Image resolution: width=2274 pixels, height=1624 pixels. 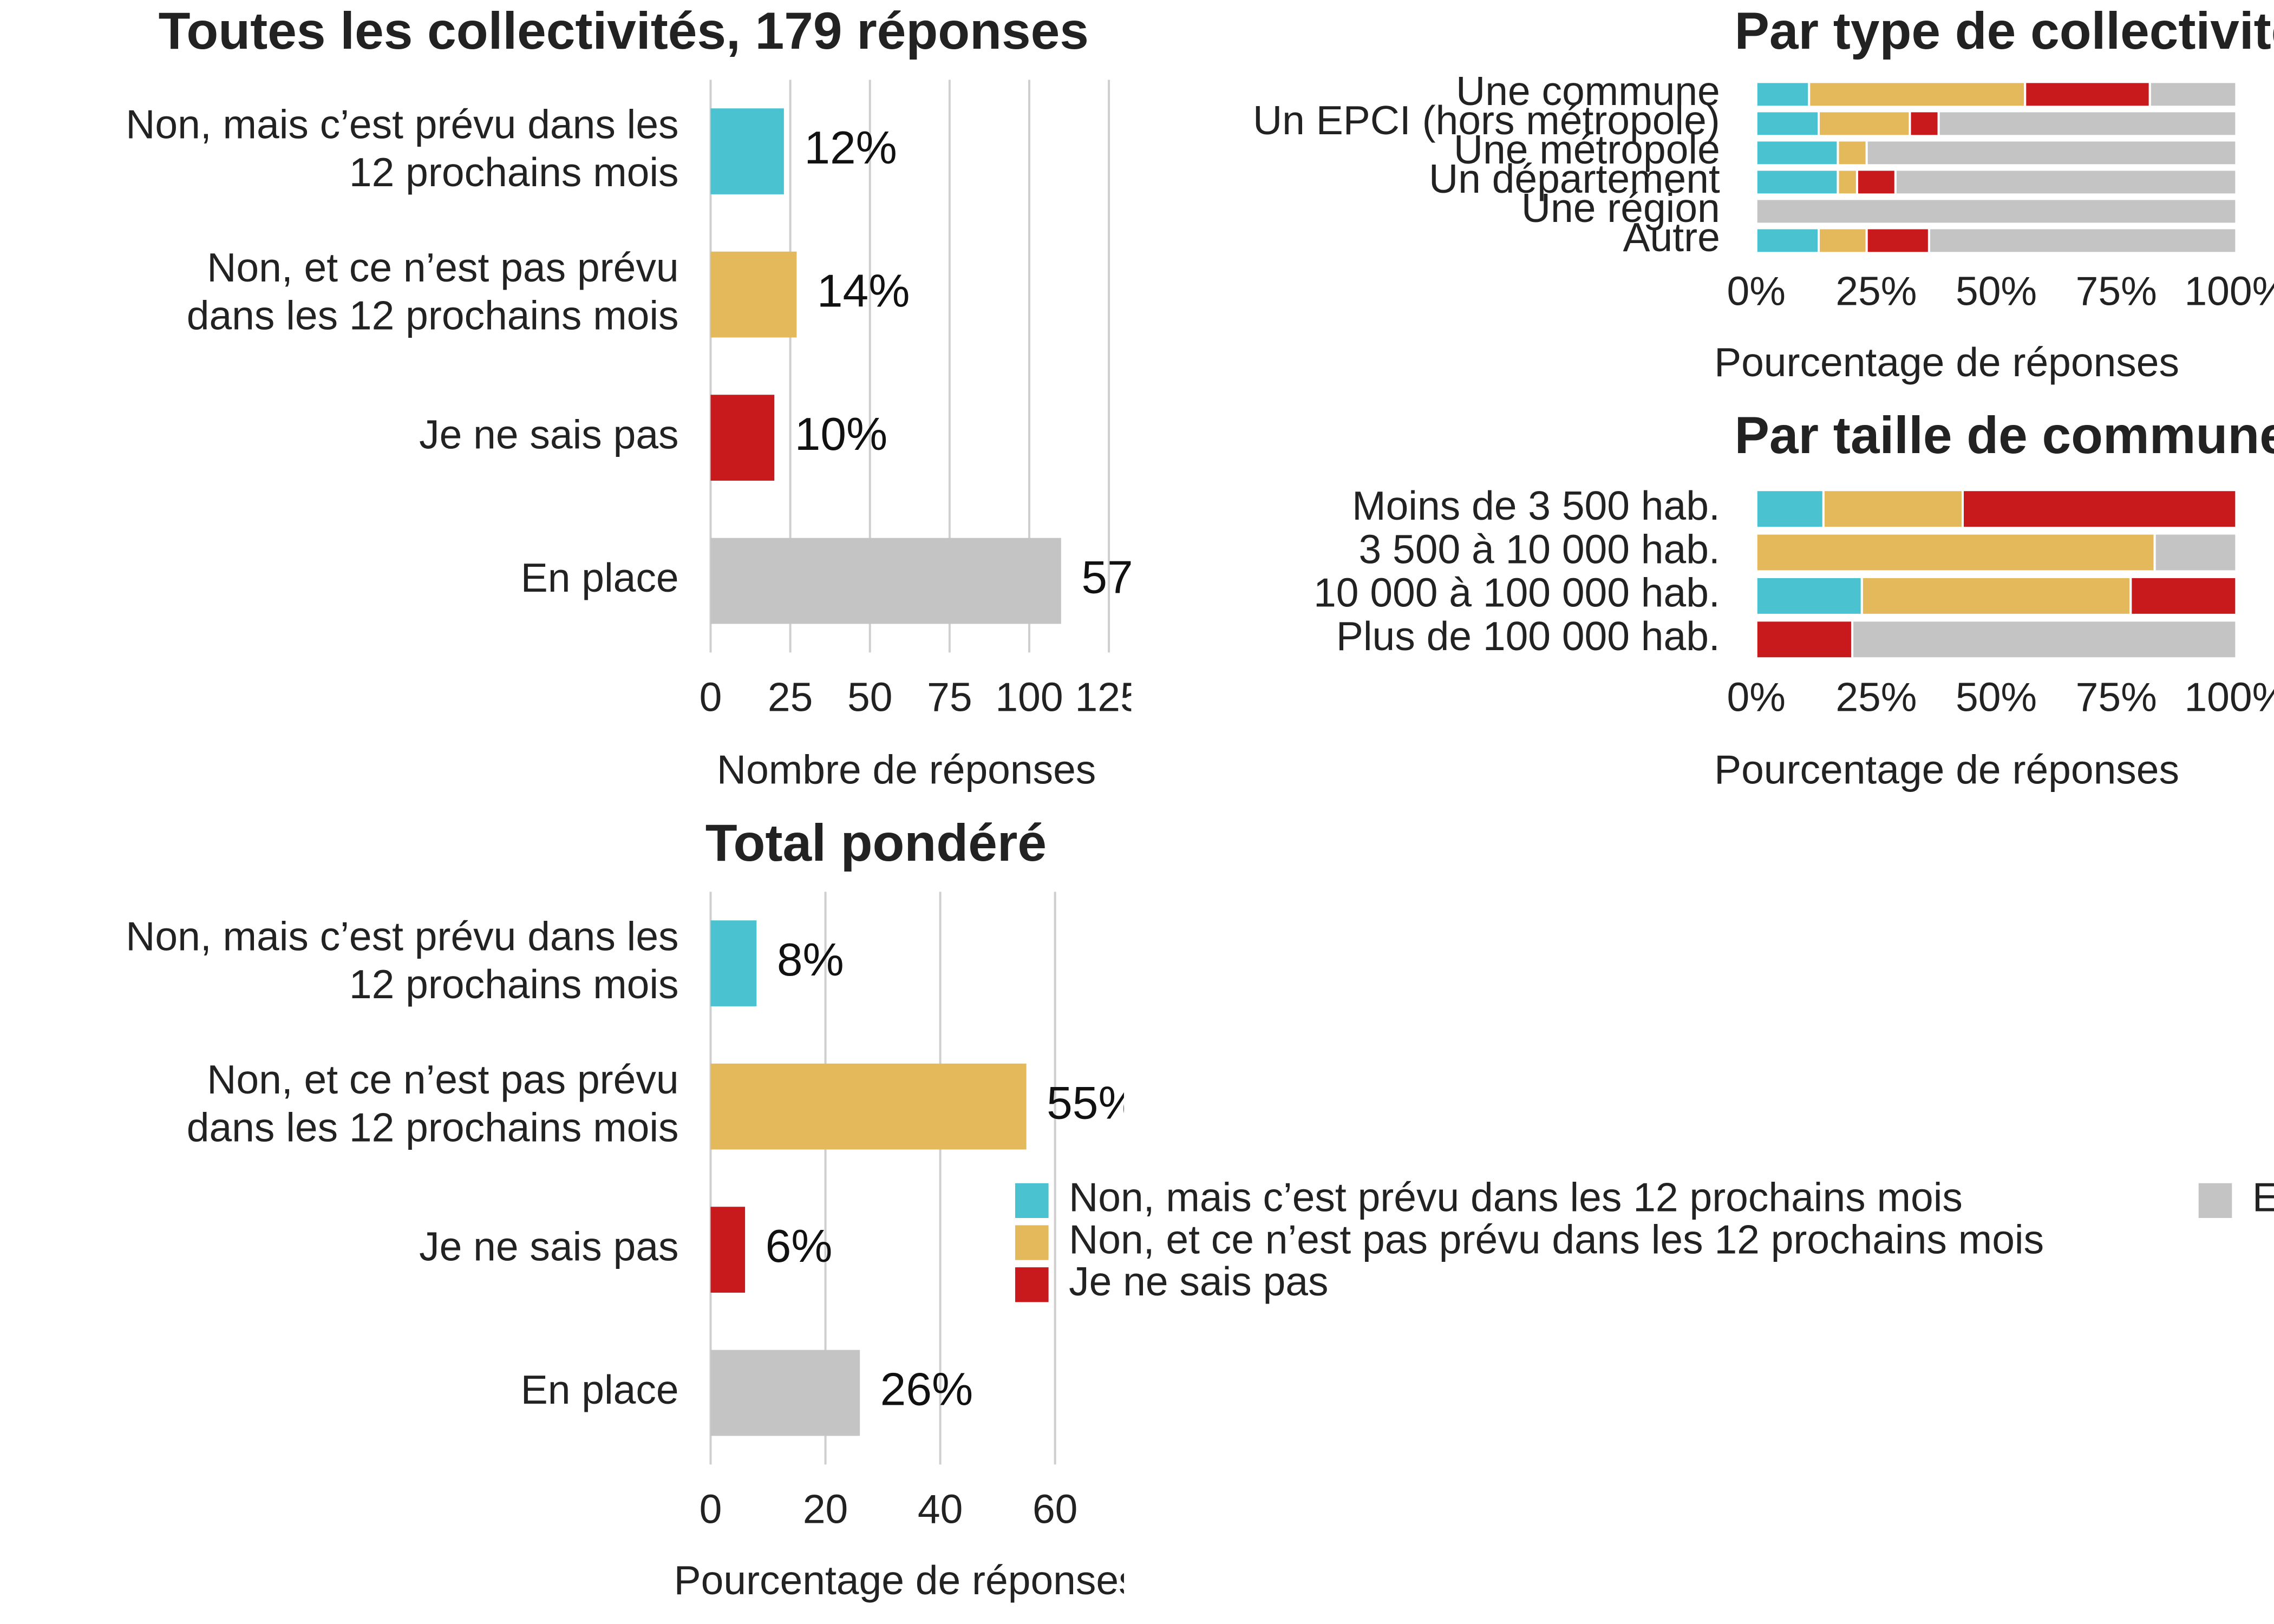 I want to click on category-label: Une métropole, so click(x=1587, y=149).